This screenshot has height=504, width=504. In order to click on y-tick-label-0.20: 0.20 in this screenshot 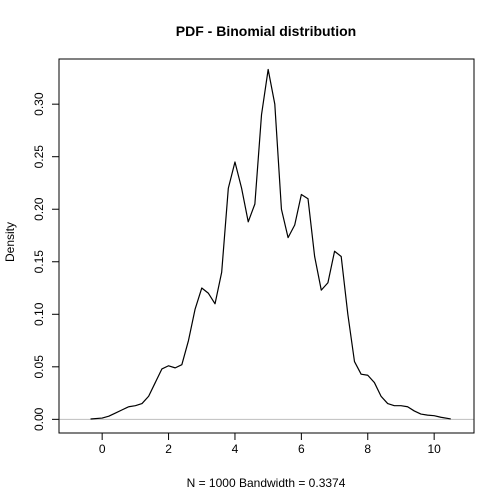, I will do `click(39, 209)`.